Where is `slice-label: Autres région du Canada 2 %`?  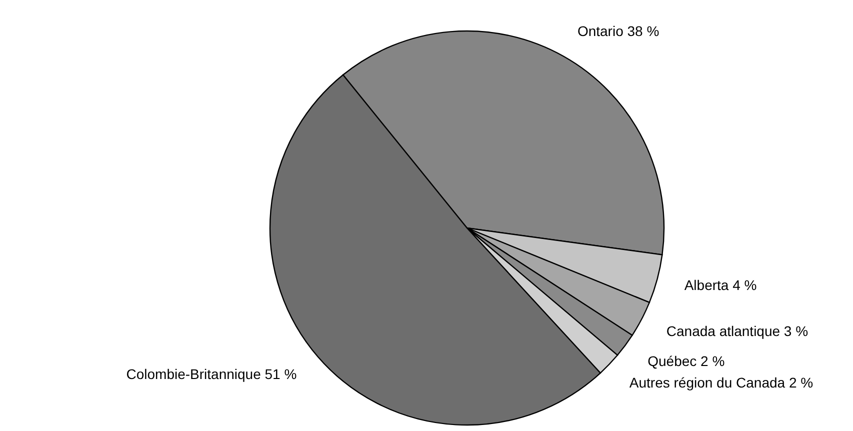 slice-label: Autres région du Canada 2 % is located at coordinates (721, 382).